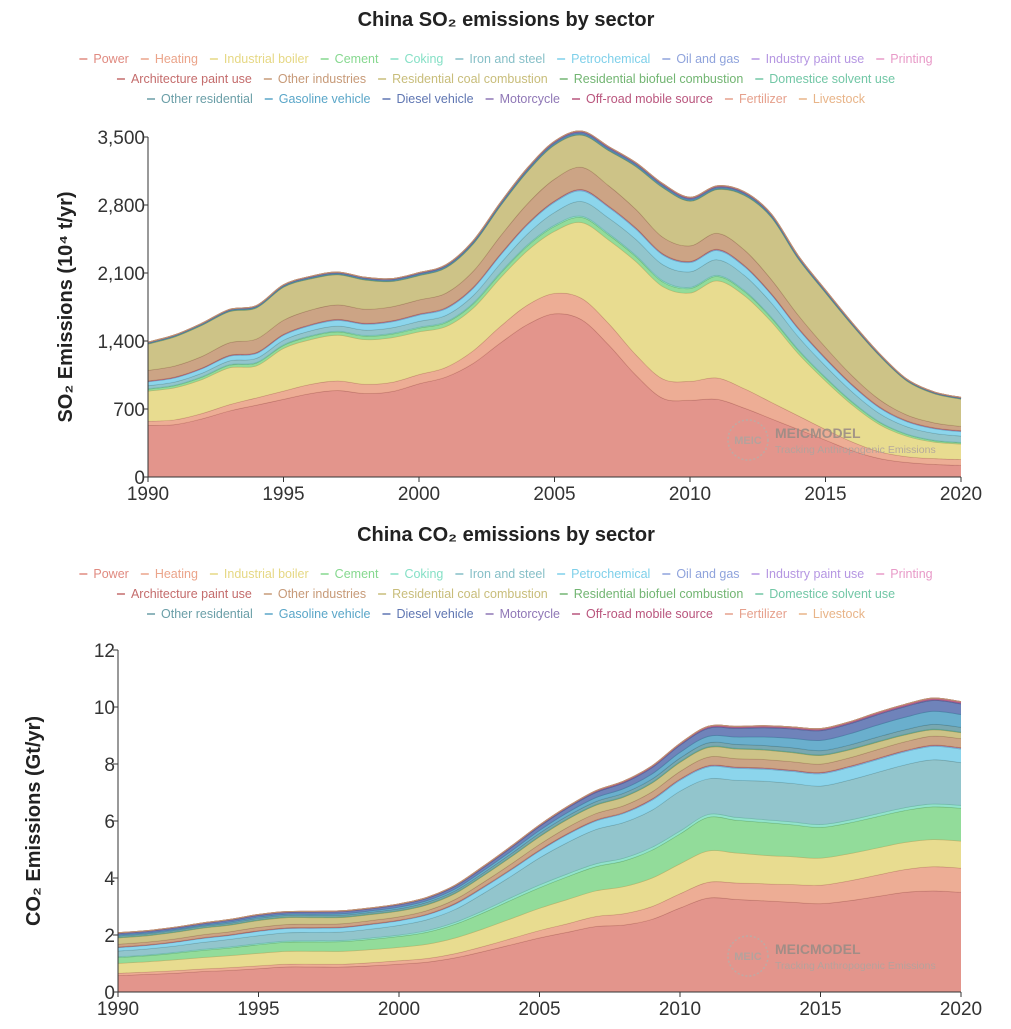  What do you see at coordinates (506, 535) in the screenshot?
I see `co2-chart-title: China CO₂ emissions by sector` at bounding box center [506, 535].